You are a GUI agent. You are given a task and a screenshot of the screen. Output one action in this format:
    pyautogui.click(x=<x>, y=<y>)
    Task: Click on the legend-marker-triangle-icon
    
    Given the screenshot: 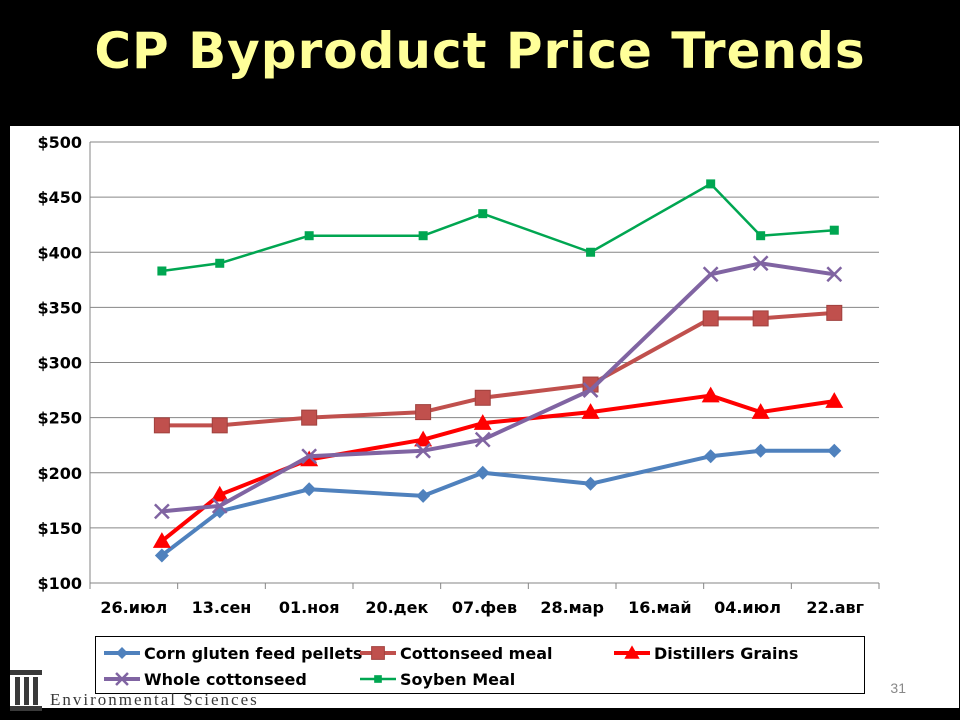 What is the action you would take?
    pyautogui.click(x=632, y=652)
    